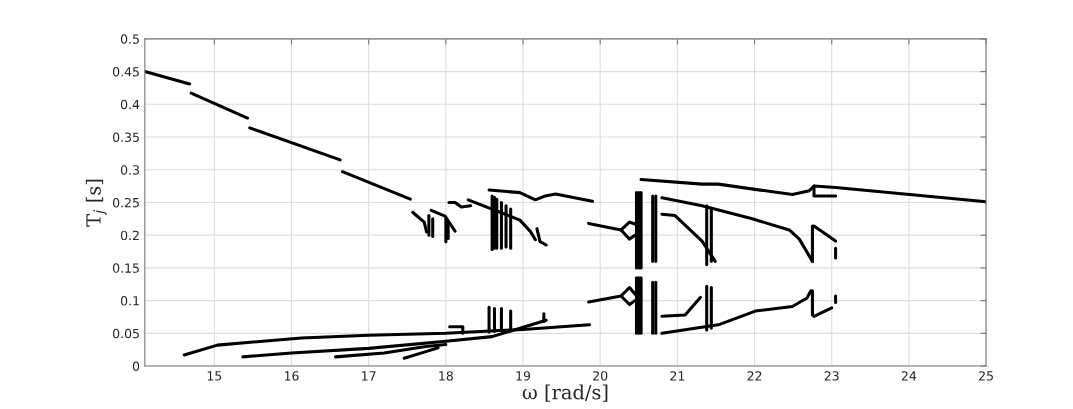 The width and height of the screenshot is (1073, 409). I want to click on y-tick-label: 0.05, so click(125, 333).